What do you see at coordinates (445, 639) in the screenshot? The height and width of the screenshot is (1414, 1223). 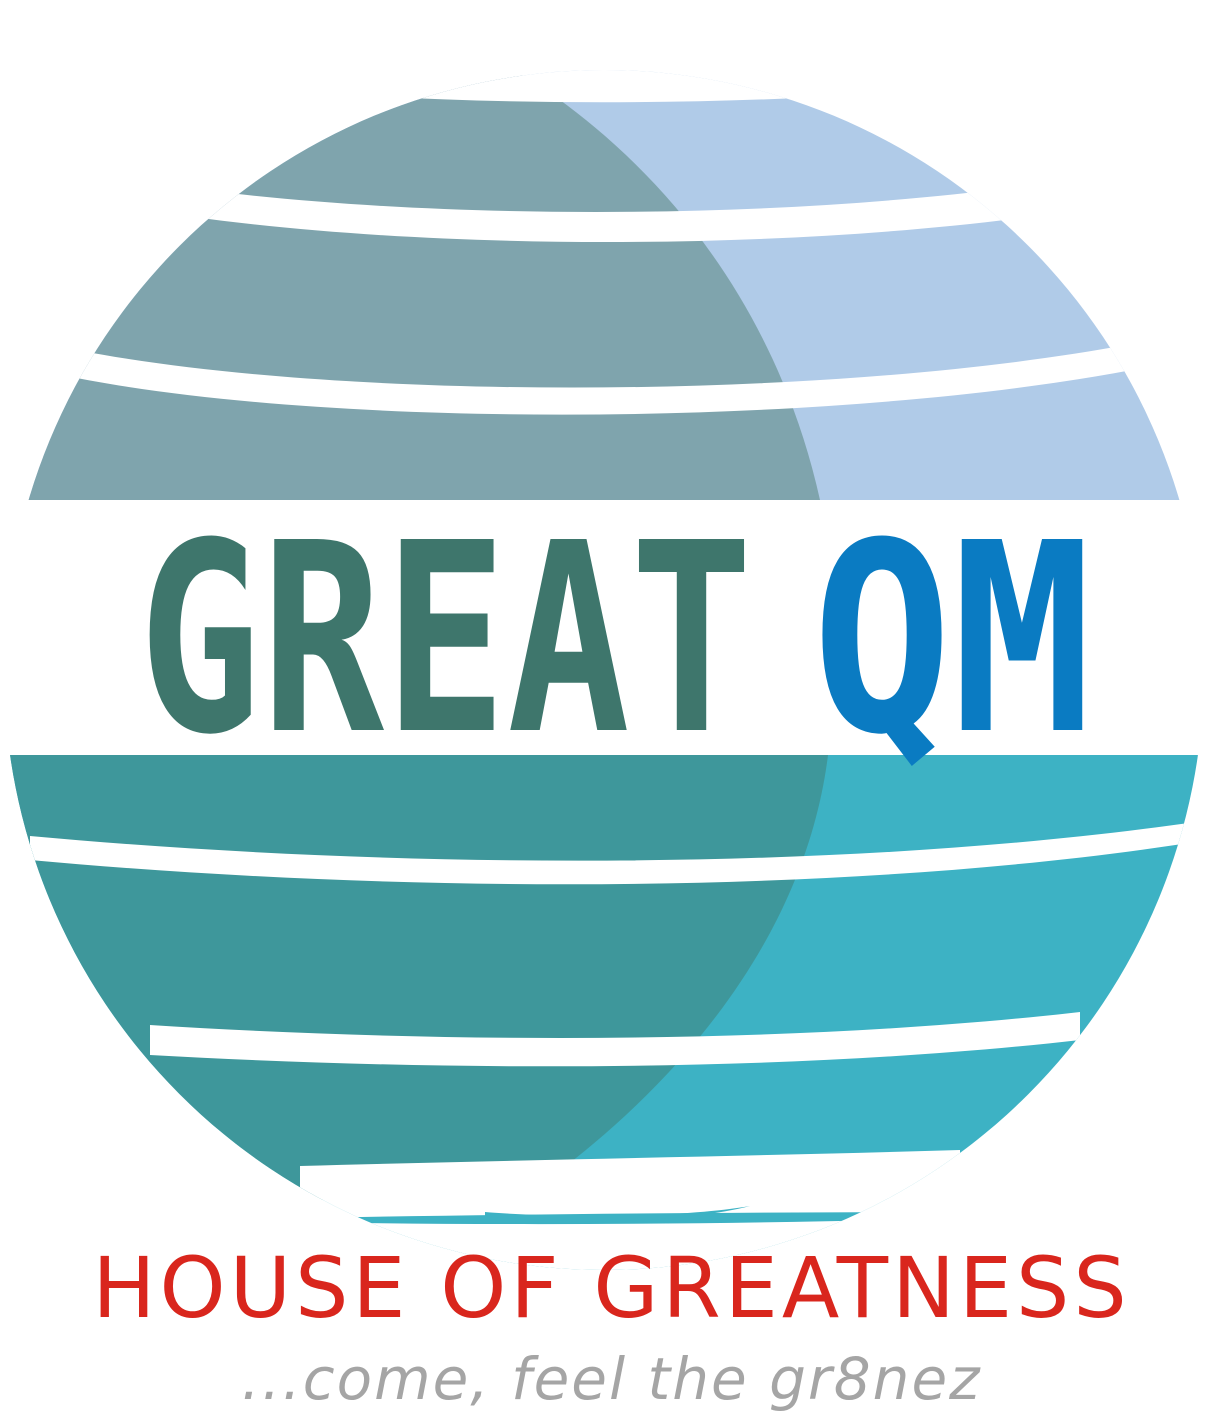 I see `brand-word-great: GREAT` at bounding box center [445, 639].